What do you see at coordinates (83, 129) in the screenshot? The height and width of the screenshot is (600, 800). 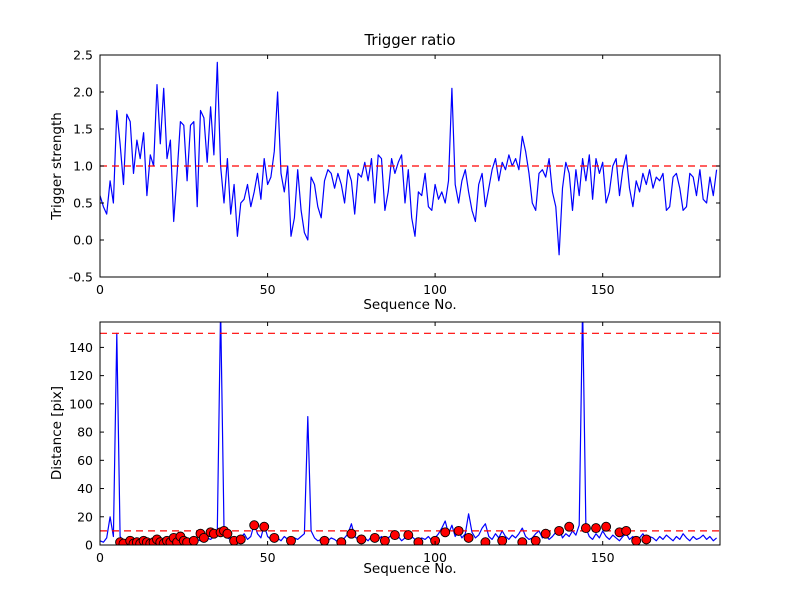 I see `y-tick-label: 1.5` at bounding box center [83, 129].